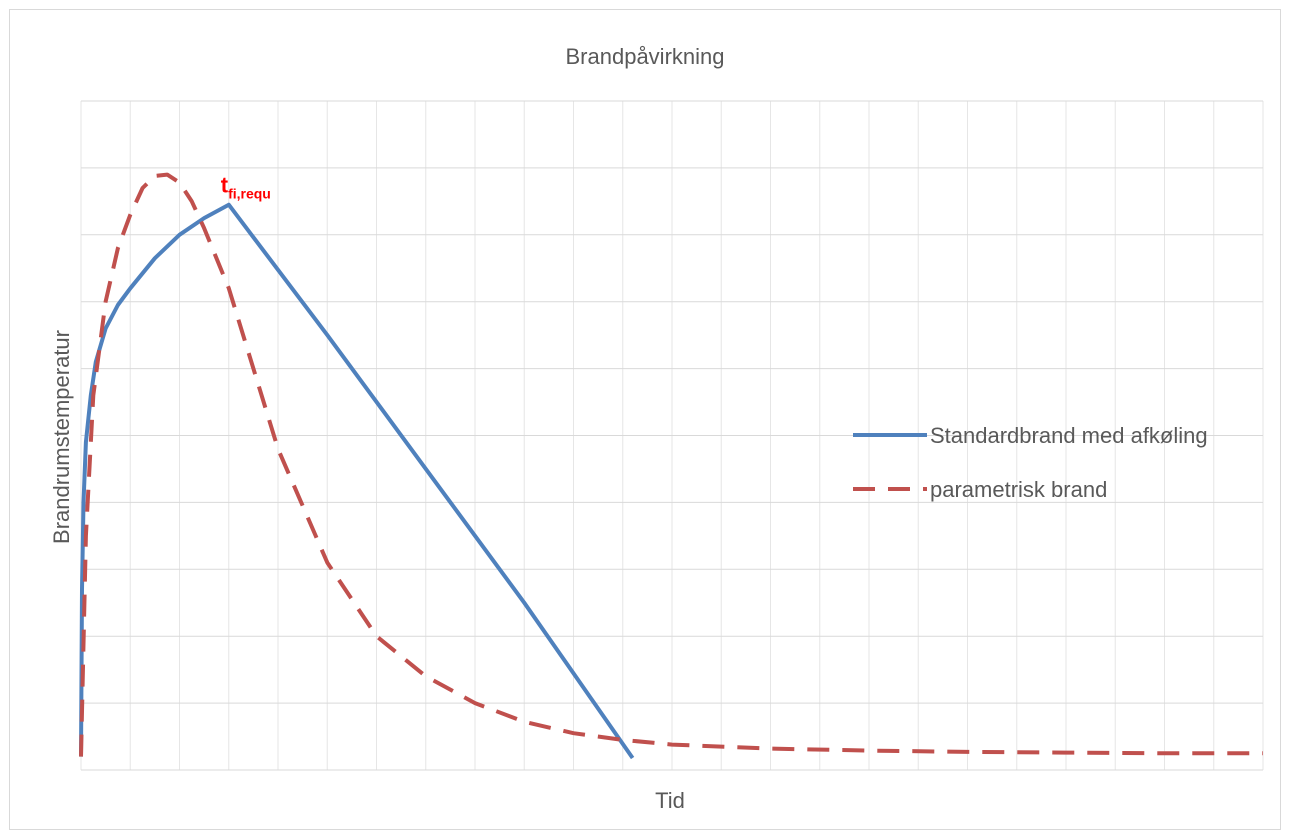  Describe the element at coordinates (249, 194) in the screenshot. I see `annotation-subscript: fi,requ` at that location.